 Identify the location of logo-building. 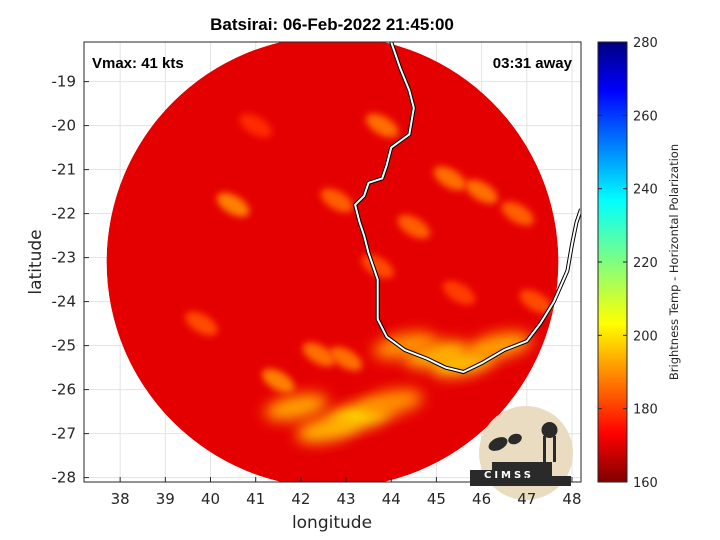
(520, 474).